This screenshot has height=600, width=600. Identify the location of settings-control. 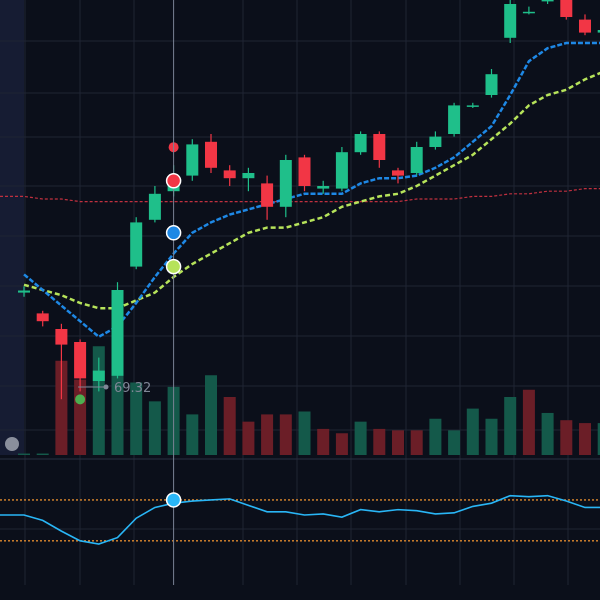
(12, 444).